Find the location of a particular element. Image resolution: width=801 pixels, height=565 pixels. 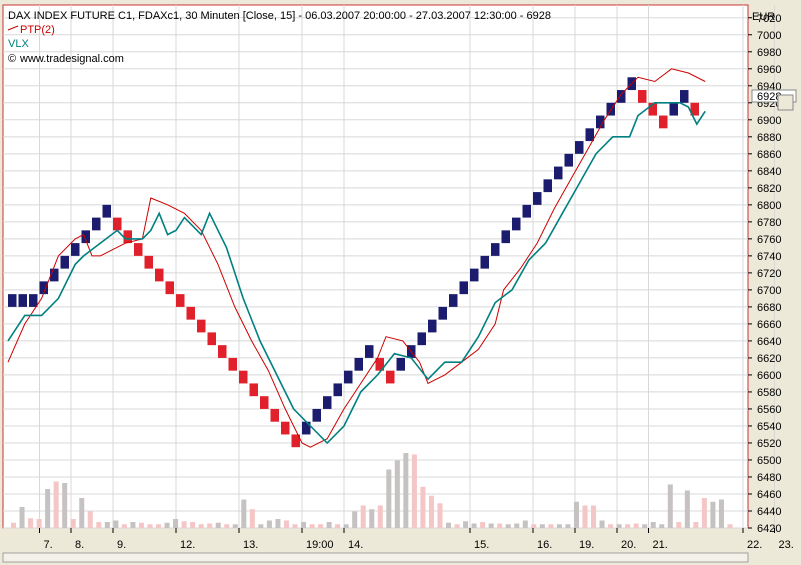

x-tick-label: 22. is located at coordinates (754, 545).